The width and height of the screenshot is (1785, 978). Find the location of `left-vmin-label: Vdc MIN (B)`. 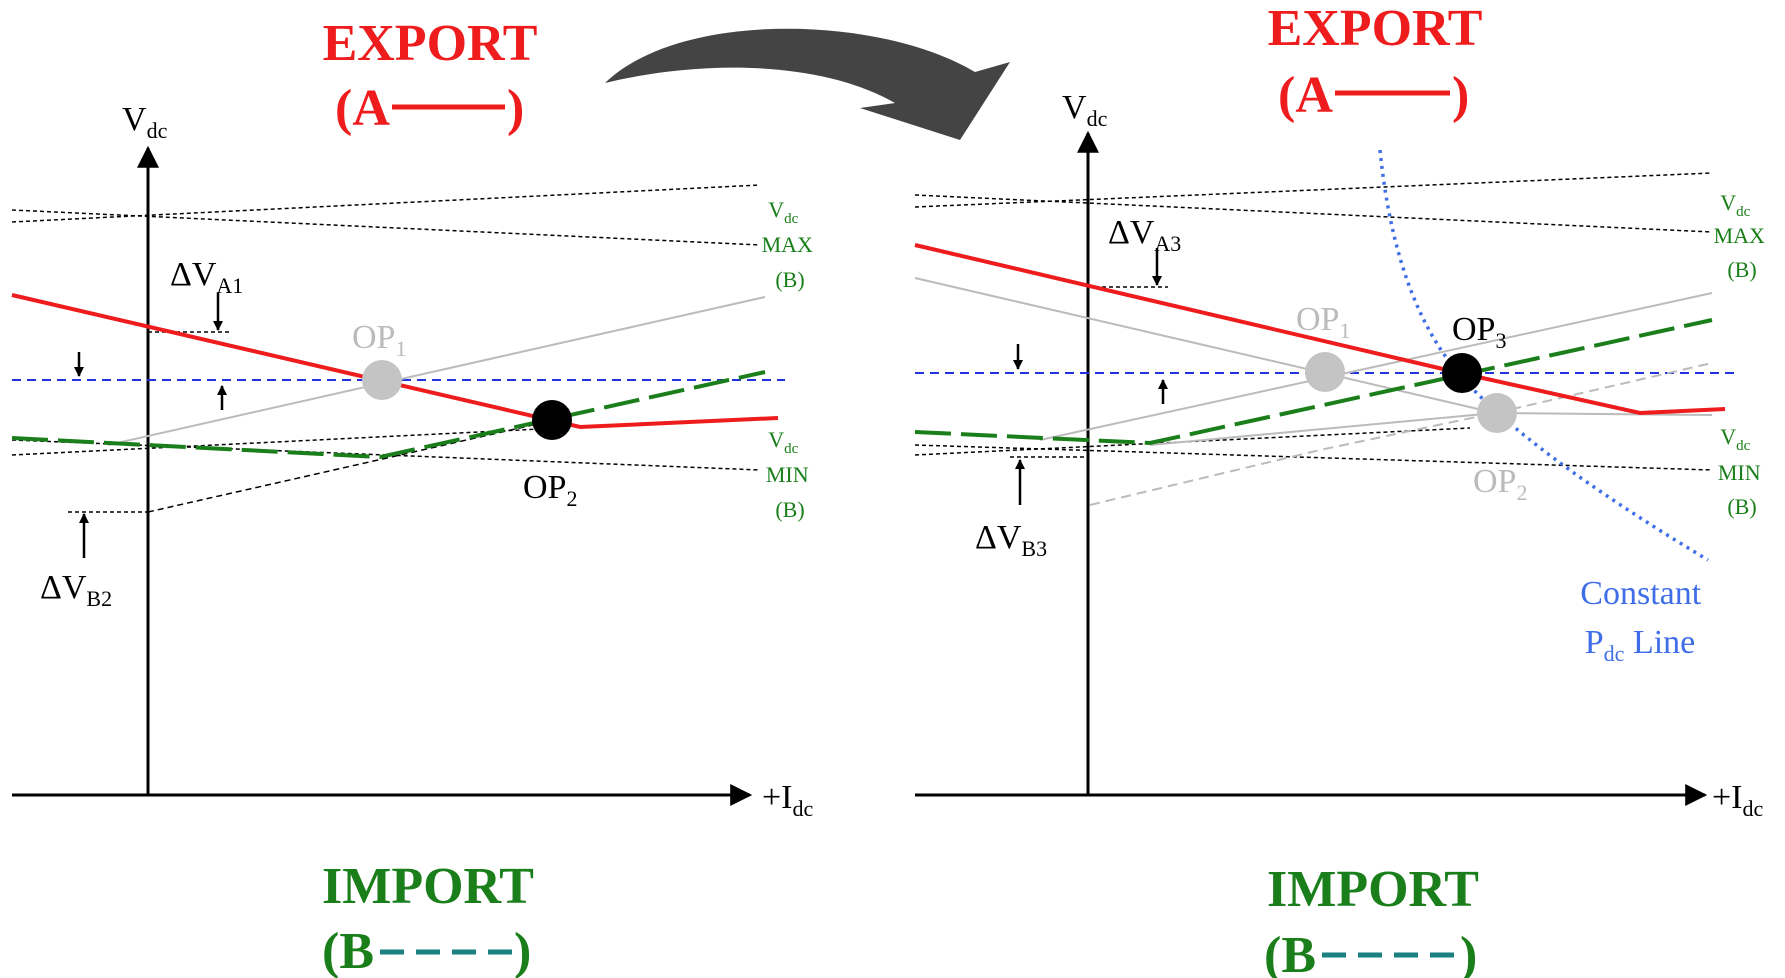

left-vmin-label: Vdc MIN (B) is located at coordinates (790, 474).